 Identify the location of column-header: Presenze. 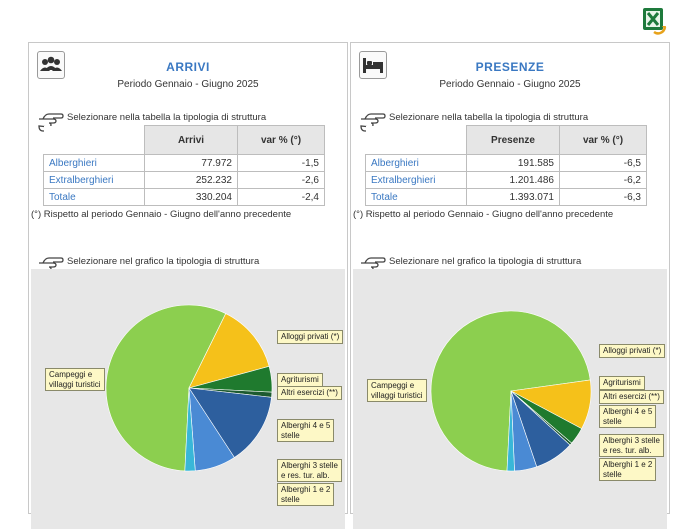
(513, 140).